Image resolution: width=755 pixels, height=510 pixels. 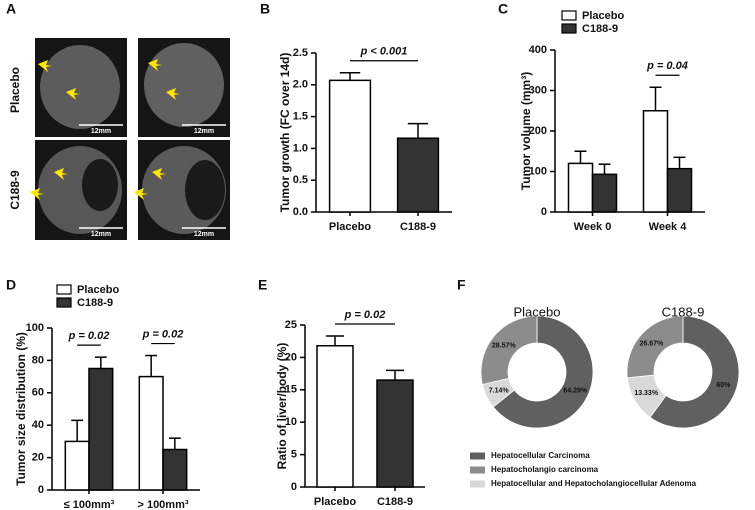 I want to click on segment-label: 7.14%, so click(x=499, y=390).